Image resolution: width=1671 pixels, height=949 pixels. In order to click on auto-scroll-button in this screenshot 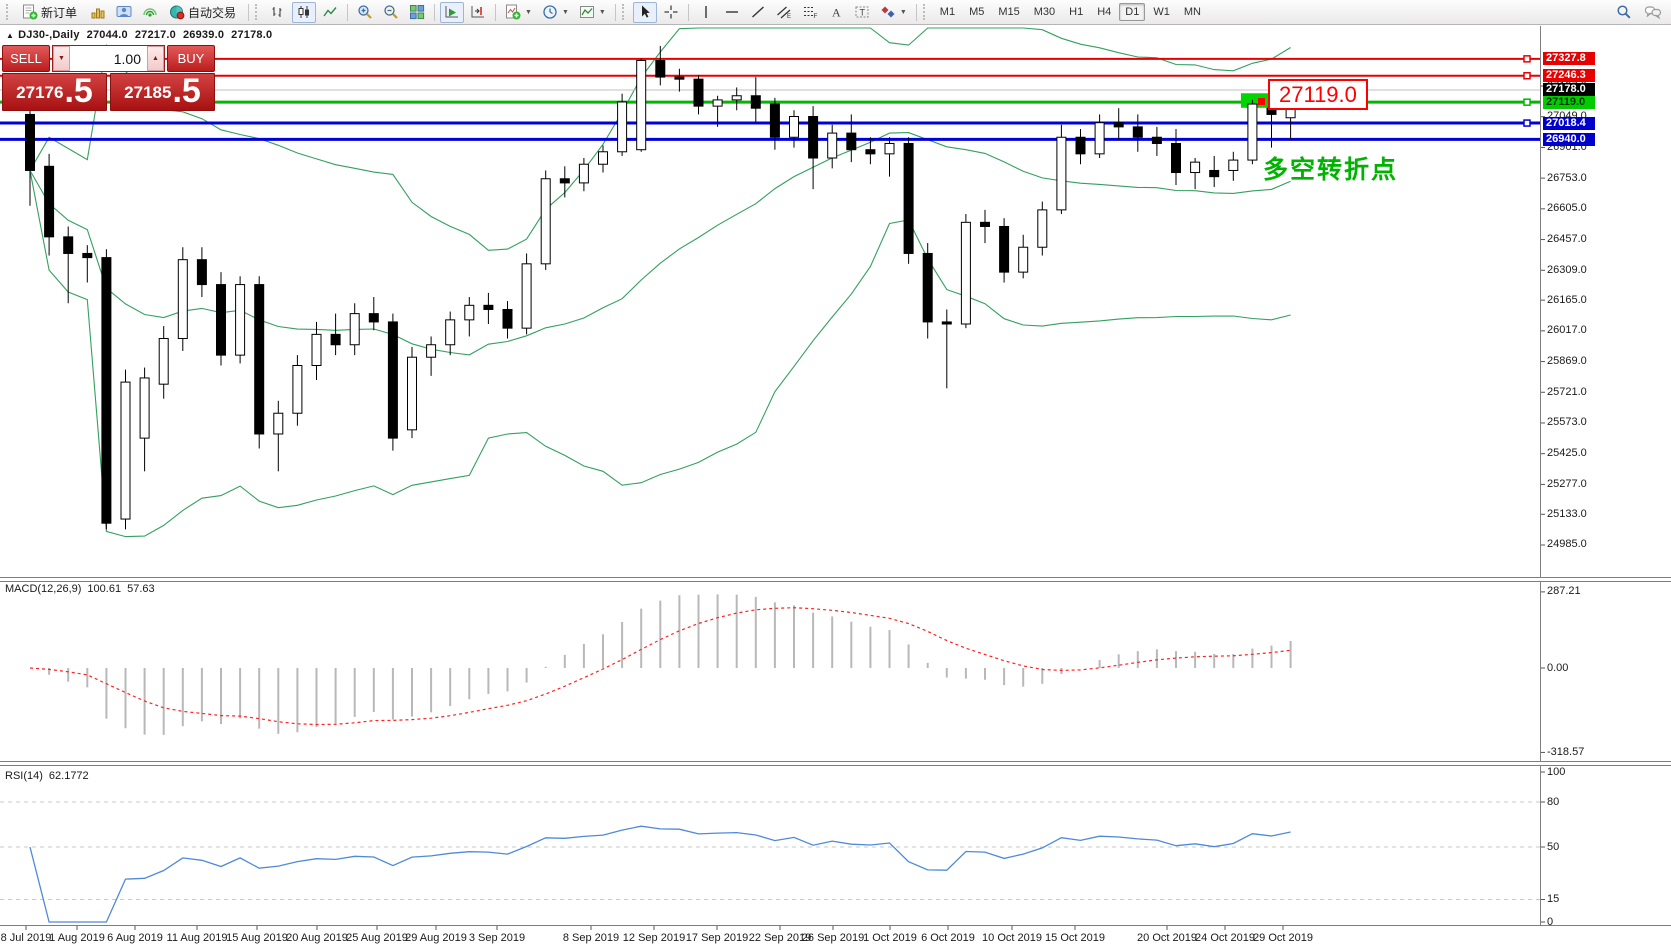, I will do `click(452, 12)`.